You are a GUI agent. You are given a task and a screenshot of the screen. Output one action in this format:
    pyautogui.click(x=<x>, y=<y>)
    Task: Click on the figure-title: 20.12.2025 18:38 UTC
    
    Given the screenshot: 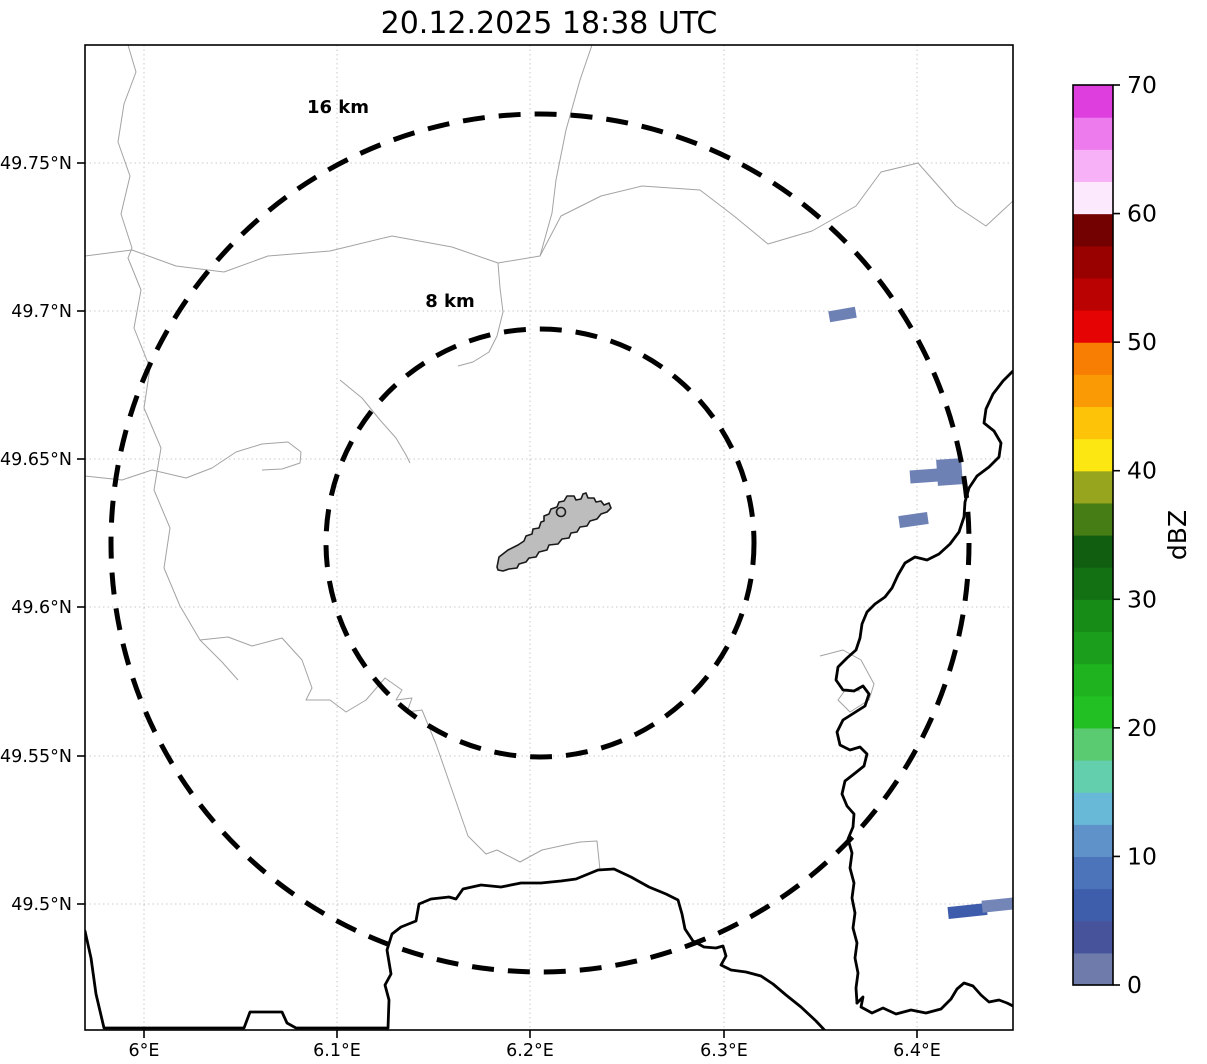 What is the action you would take?
    pyautogui.click(x=549, y=23)
    